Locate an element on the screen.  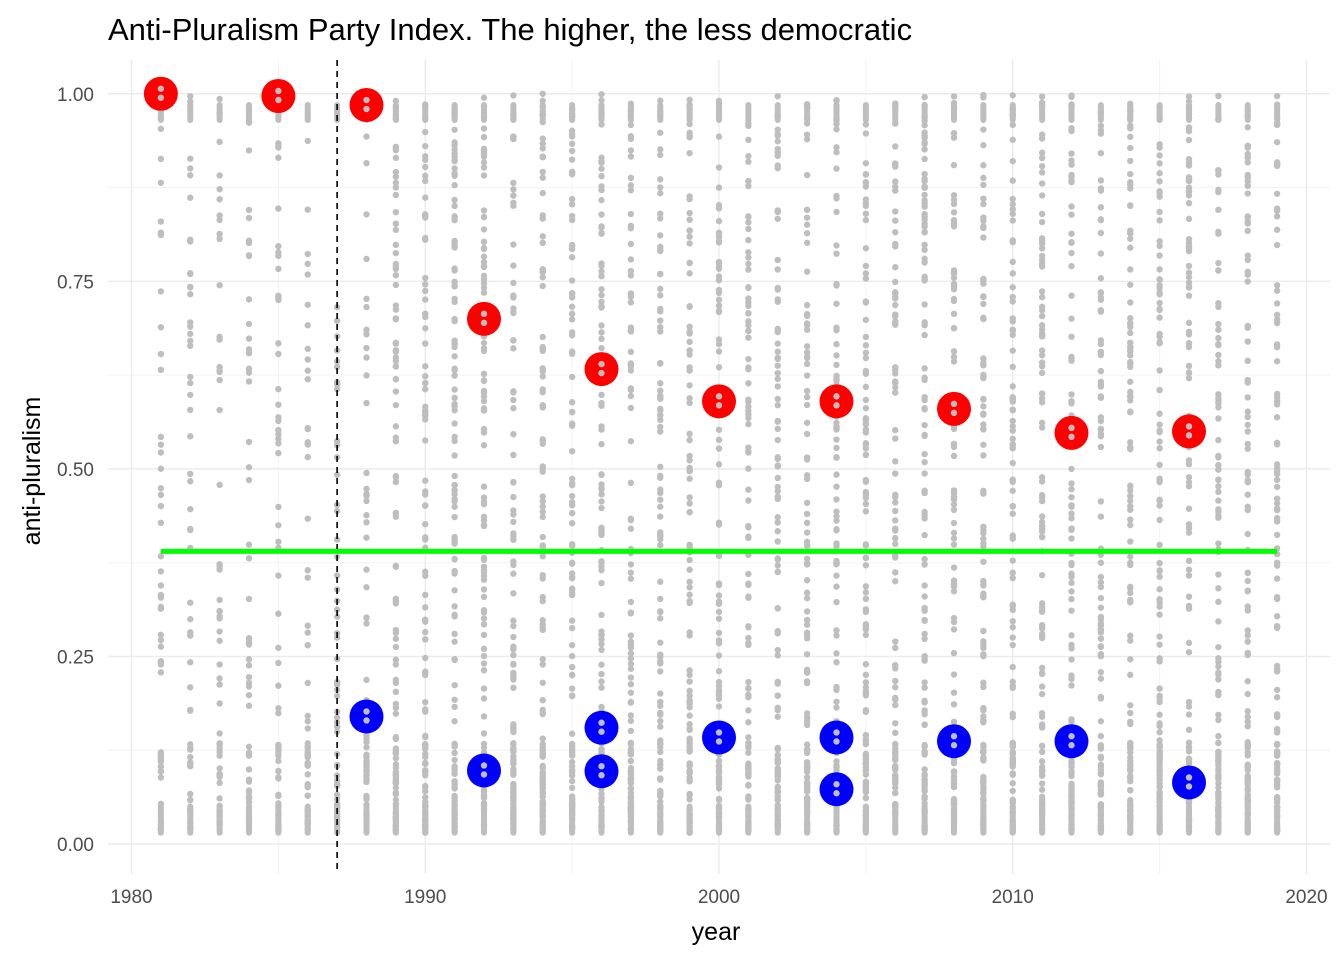
y-axis-label: anti-pluralism is located at coordinates (32, 471).